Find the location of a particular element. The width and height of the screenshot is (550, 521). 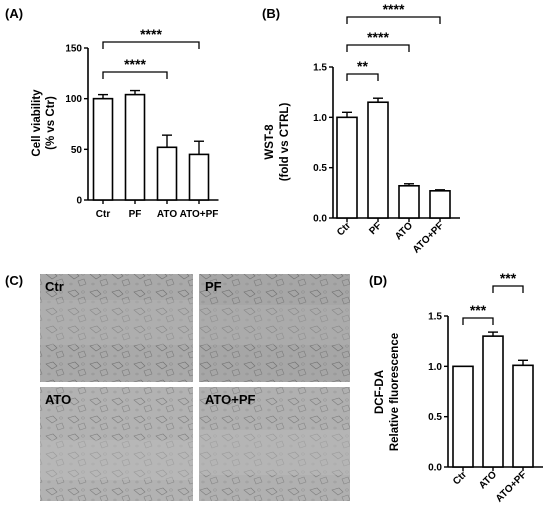

y-axis-title: Cell viability is located at coordinates (37, 123).